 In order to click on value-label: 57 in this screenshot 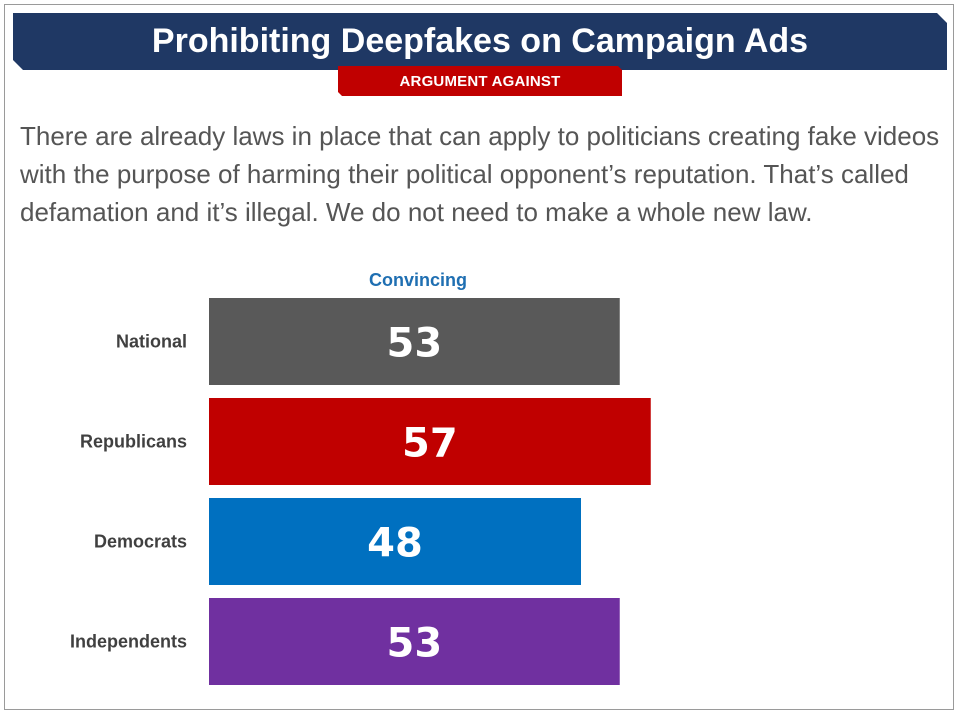, I will do `click(430, 444)`.